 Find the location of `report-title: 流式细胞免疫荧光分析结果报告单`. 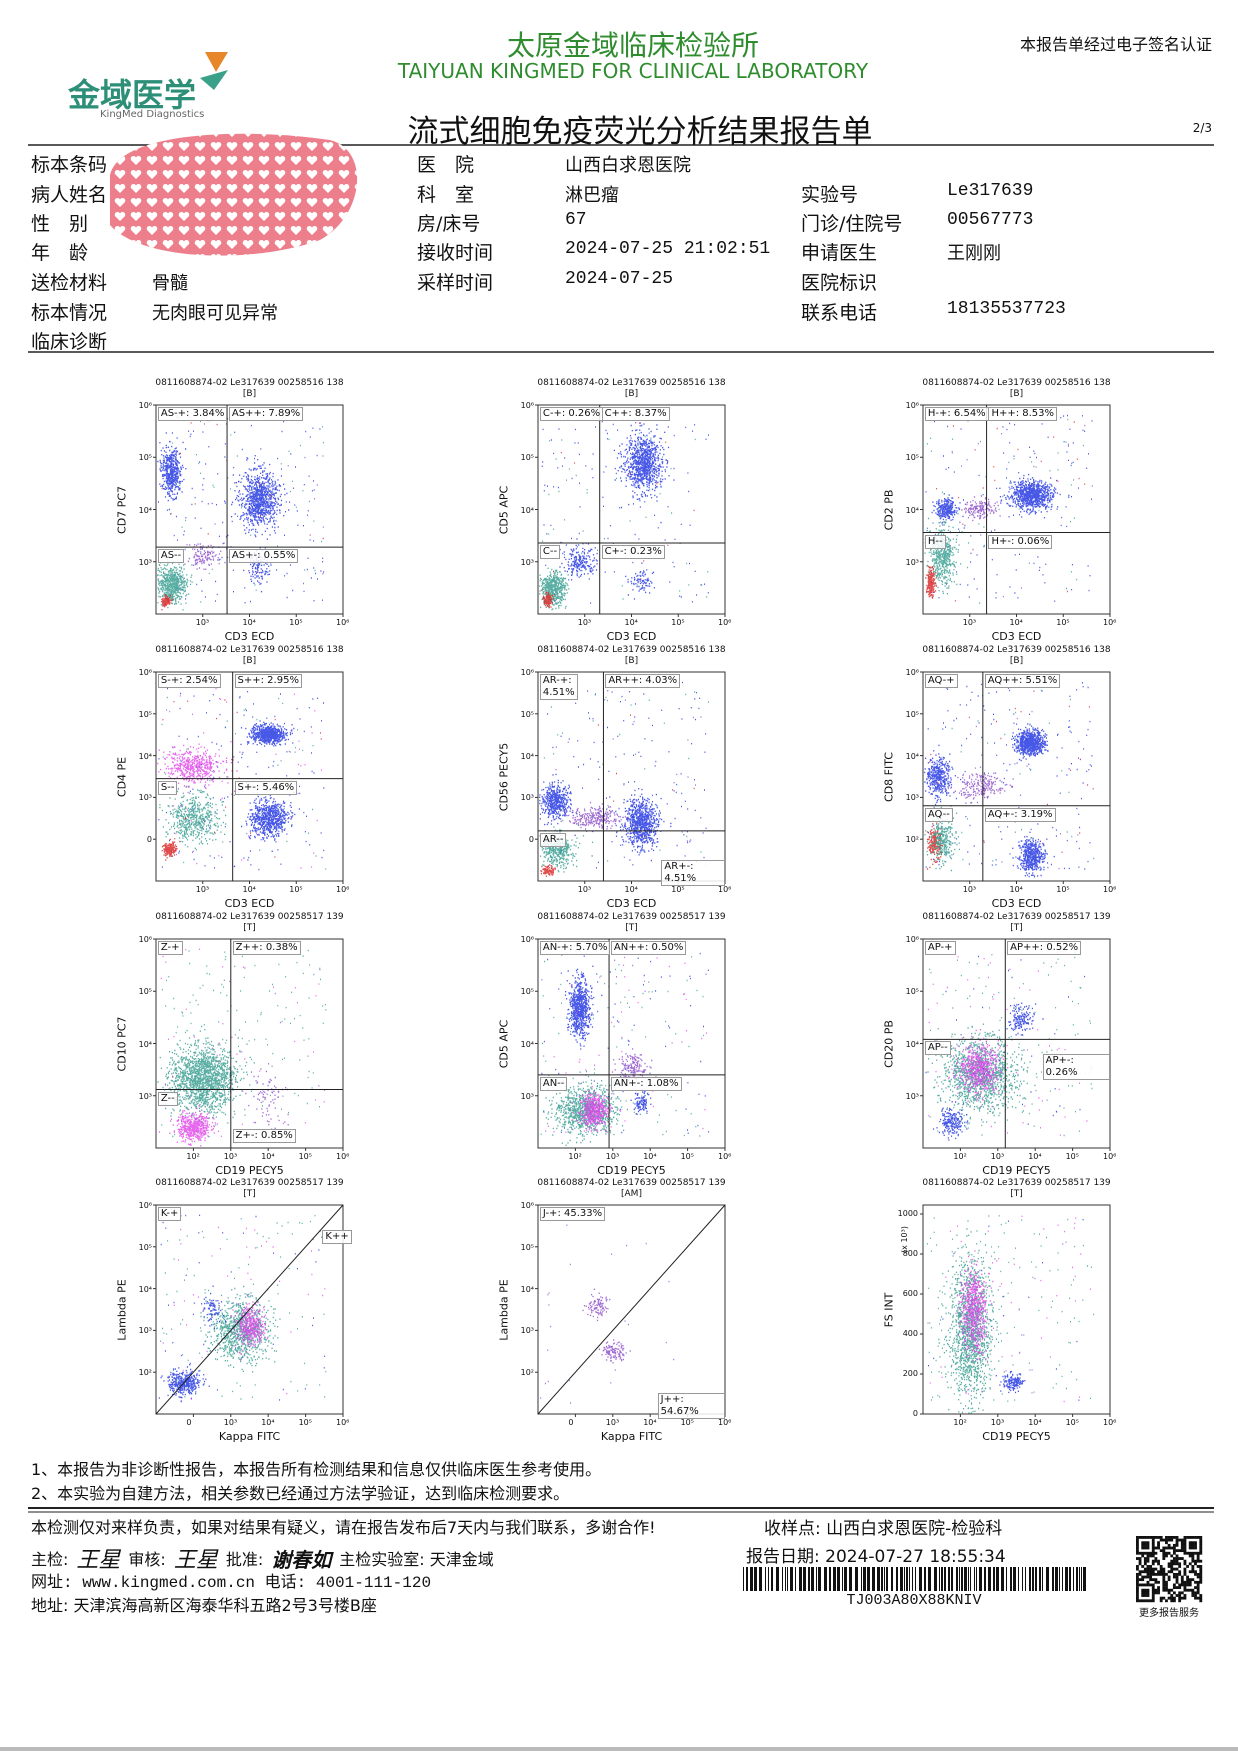

report-title: 流式细胞免疫荧光分析结果报告单 is located at coordinates (640, 132).